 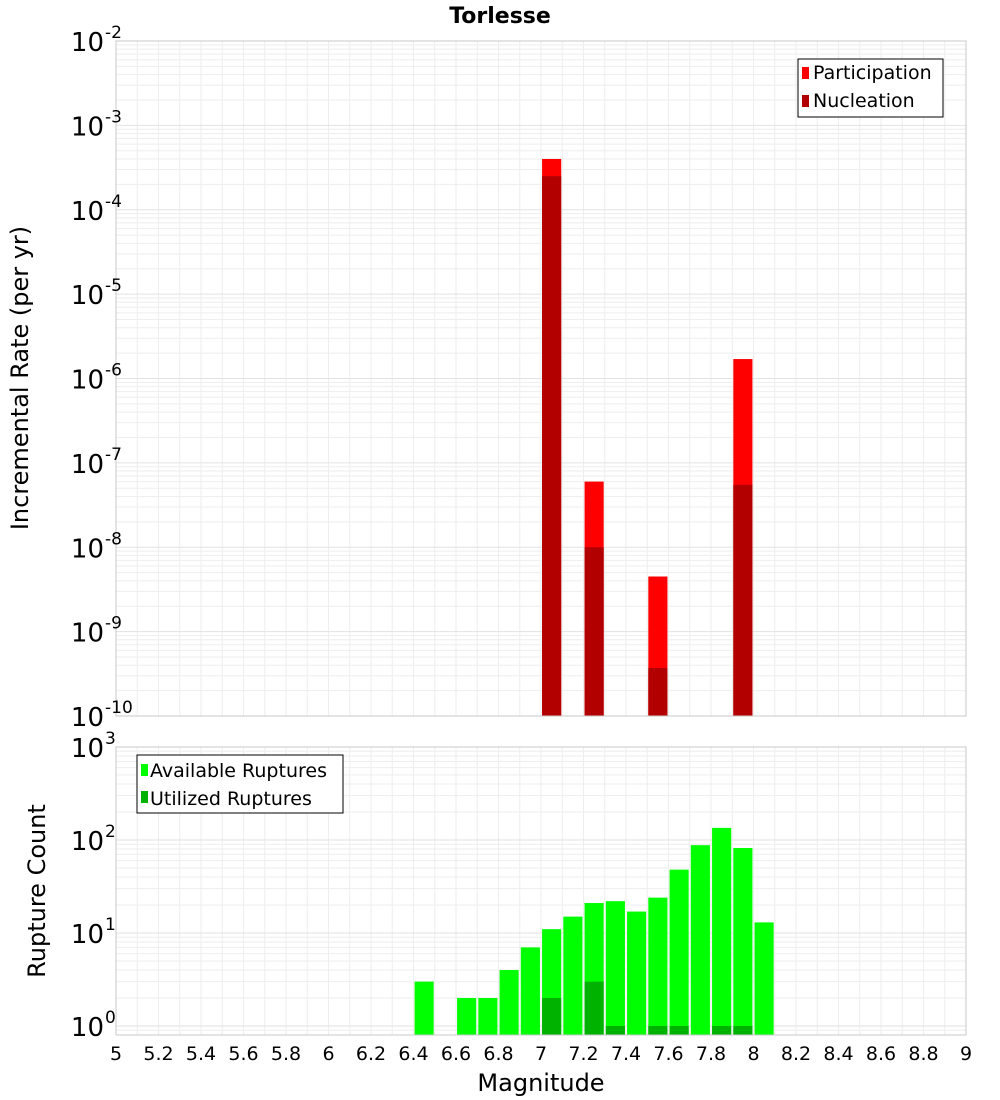 I want to click on x-tick-label: 6.8, so click(x=498, y=1054).